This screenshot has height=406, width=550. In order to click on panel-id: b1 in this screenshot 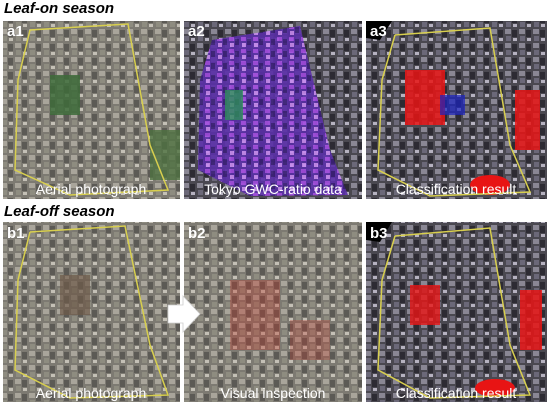, I will do `click(16, 233)`.